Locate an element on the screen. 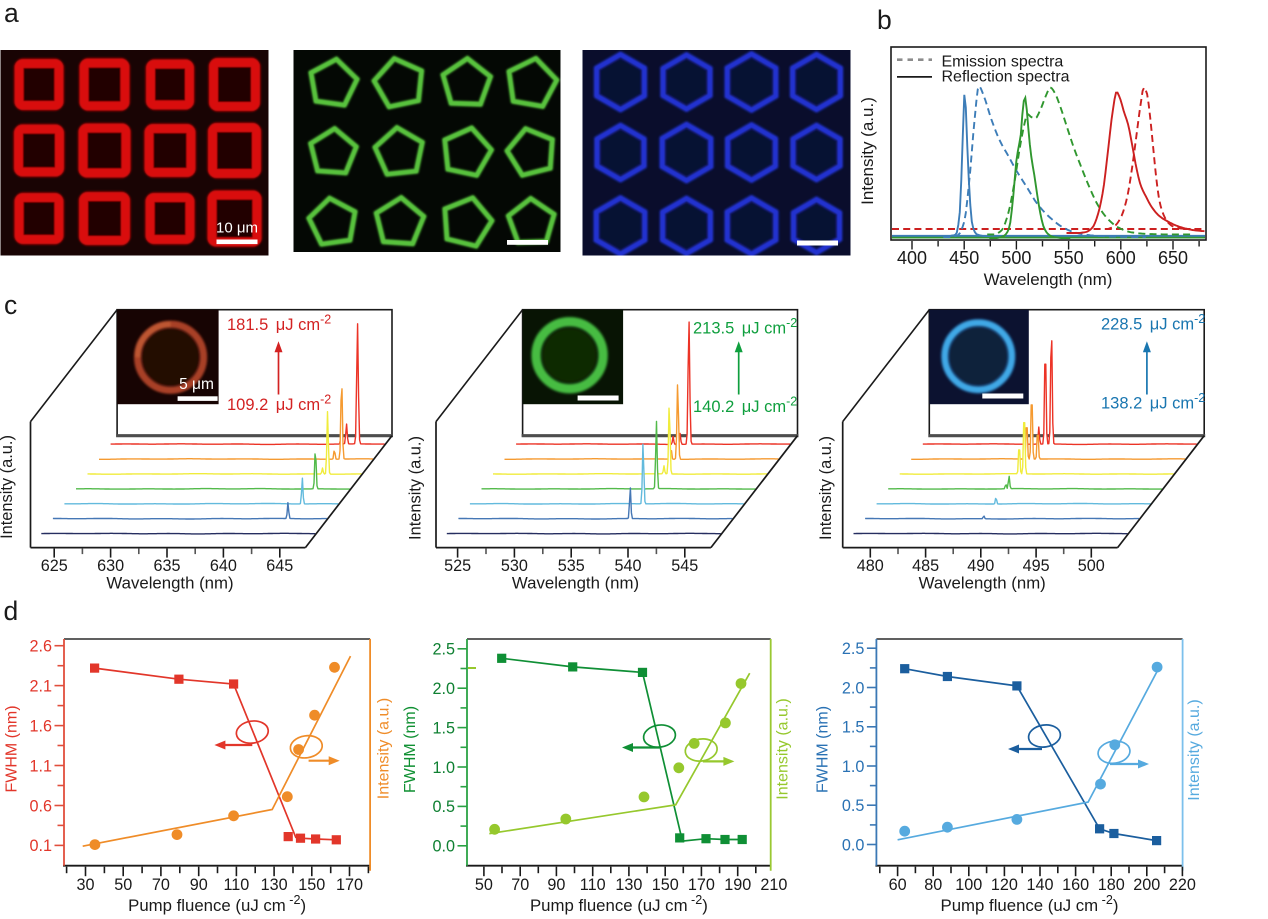 This screenshot has width=1268, height=919. svg-text: 120 is located at coordinates (1004, 885).